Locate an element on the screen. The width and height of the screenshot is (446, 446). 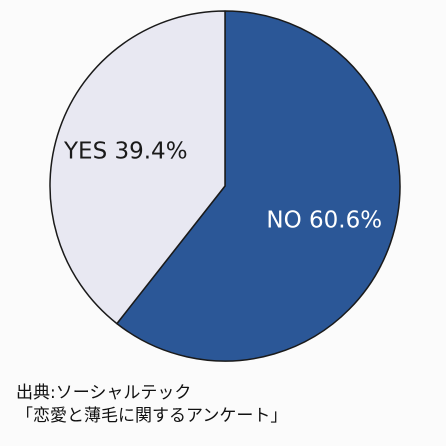
pie-label-yes: YES 39.4% is located at coordinates (125, 152).